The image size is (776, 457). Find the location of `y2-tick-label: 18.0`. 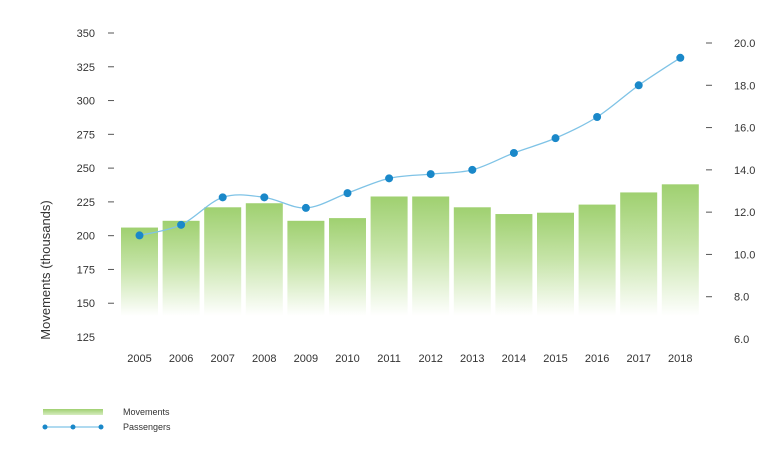

y2-tick-label: 18.0 is located at coordinates (744, 86).